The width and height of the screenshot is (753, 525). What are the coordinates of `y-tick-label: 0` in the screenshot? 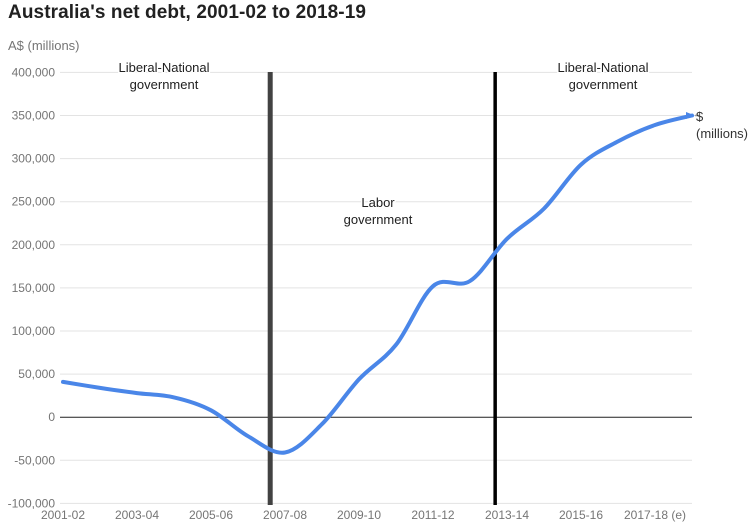 It's located at (51, 417).